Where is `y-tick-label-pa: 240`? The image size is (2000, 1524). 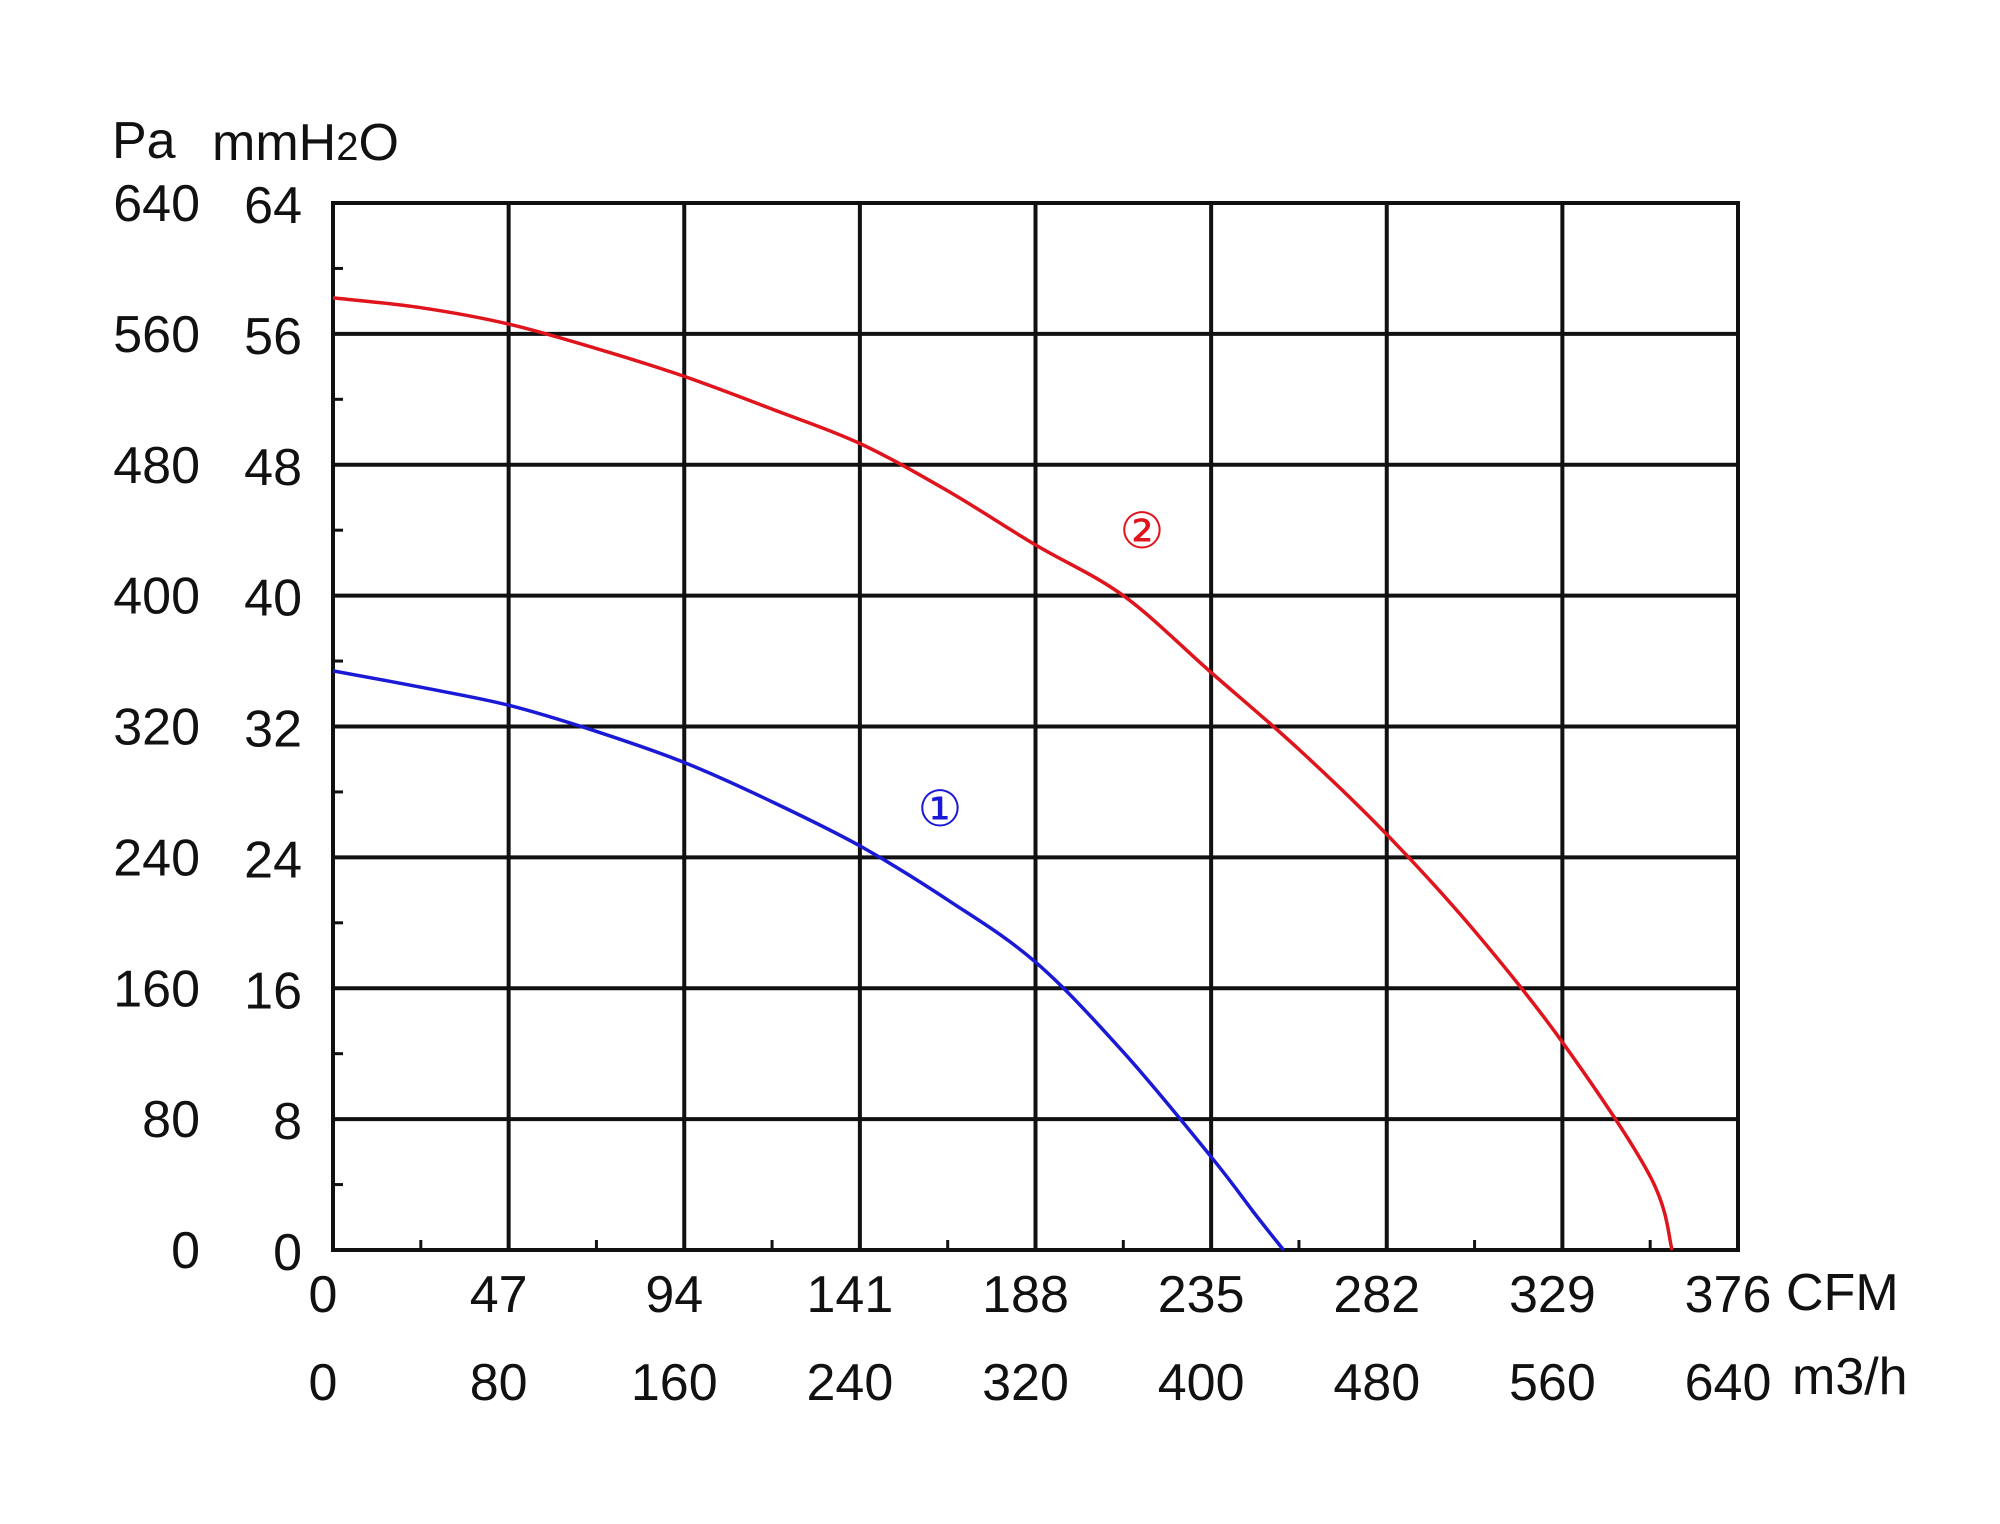
y-tick-label-pa: 240 is located at coordinates (156, 858).